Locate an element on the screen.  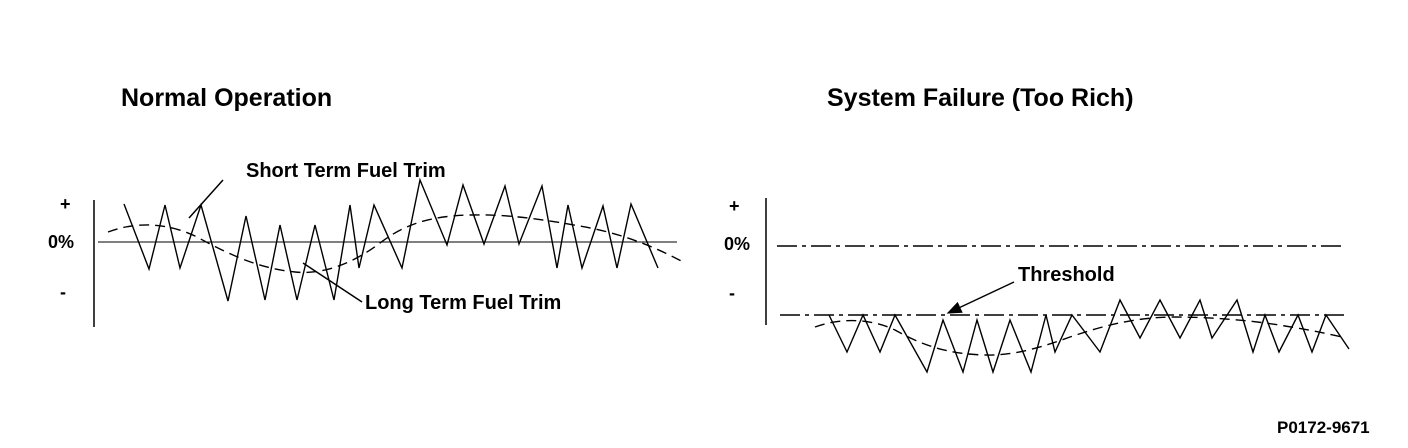
left-axis-zero-label: 0% is located at coordinates (61, 242).